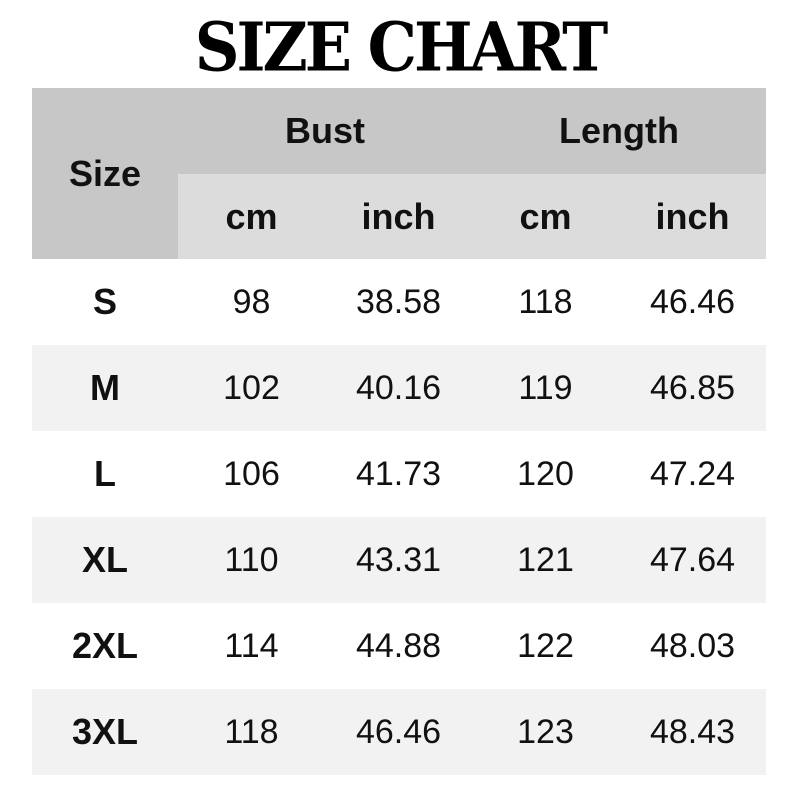 This screenshot has width=800, height=800. I want to click on value-cell: 121, so click(545, 560).